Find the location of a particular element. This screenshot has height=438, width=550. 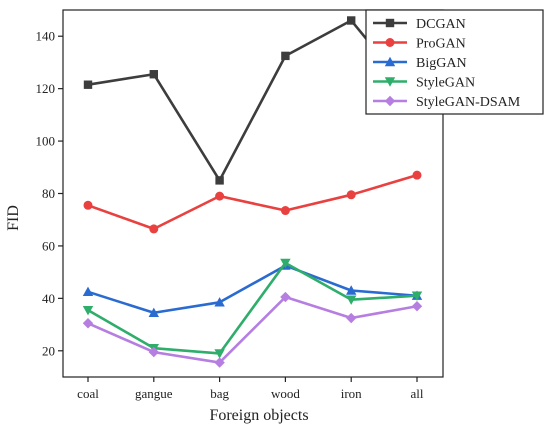

x-tick-label-iron: iron is located at coordinates (351, 393).